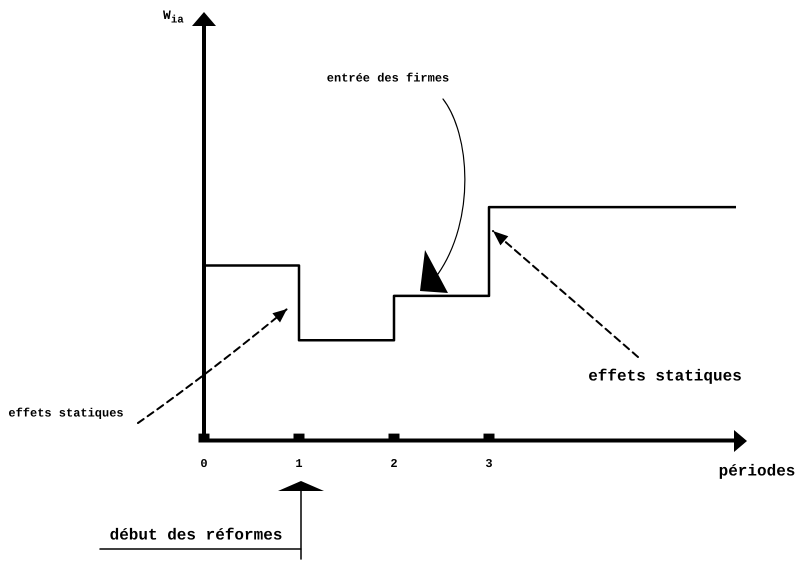 Image resolution: width=800 pixels, height=567 pixels. What do you see at coordinates (299, 463) in the screenshot?
I see `x-tick-label: 1` at bounding box center [299, 463].